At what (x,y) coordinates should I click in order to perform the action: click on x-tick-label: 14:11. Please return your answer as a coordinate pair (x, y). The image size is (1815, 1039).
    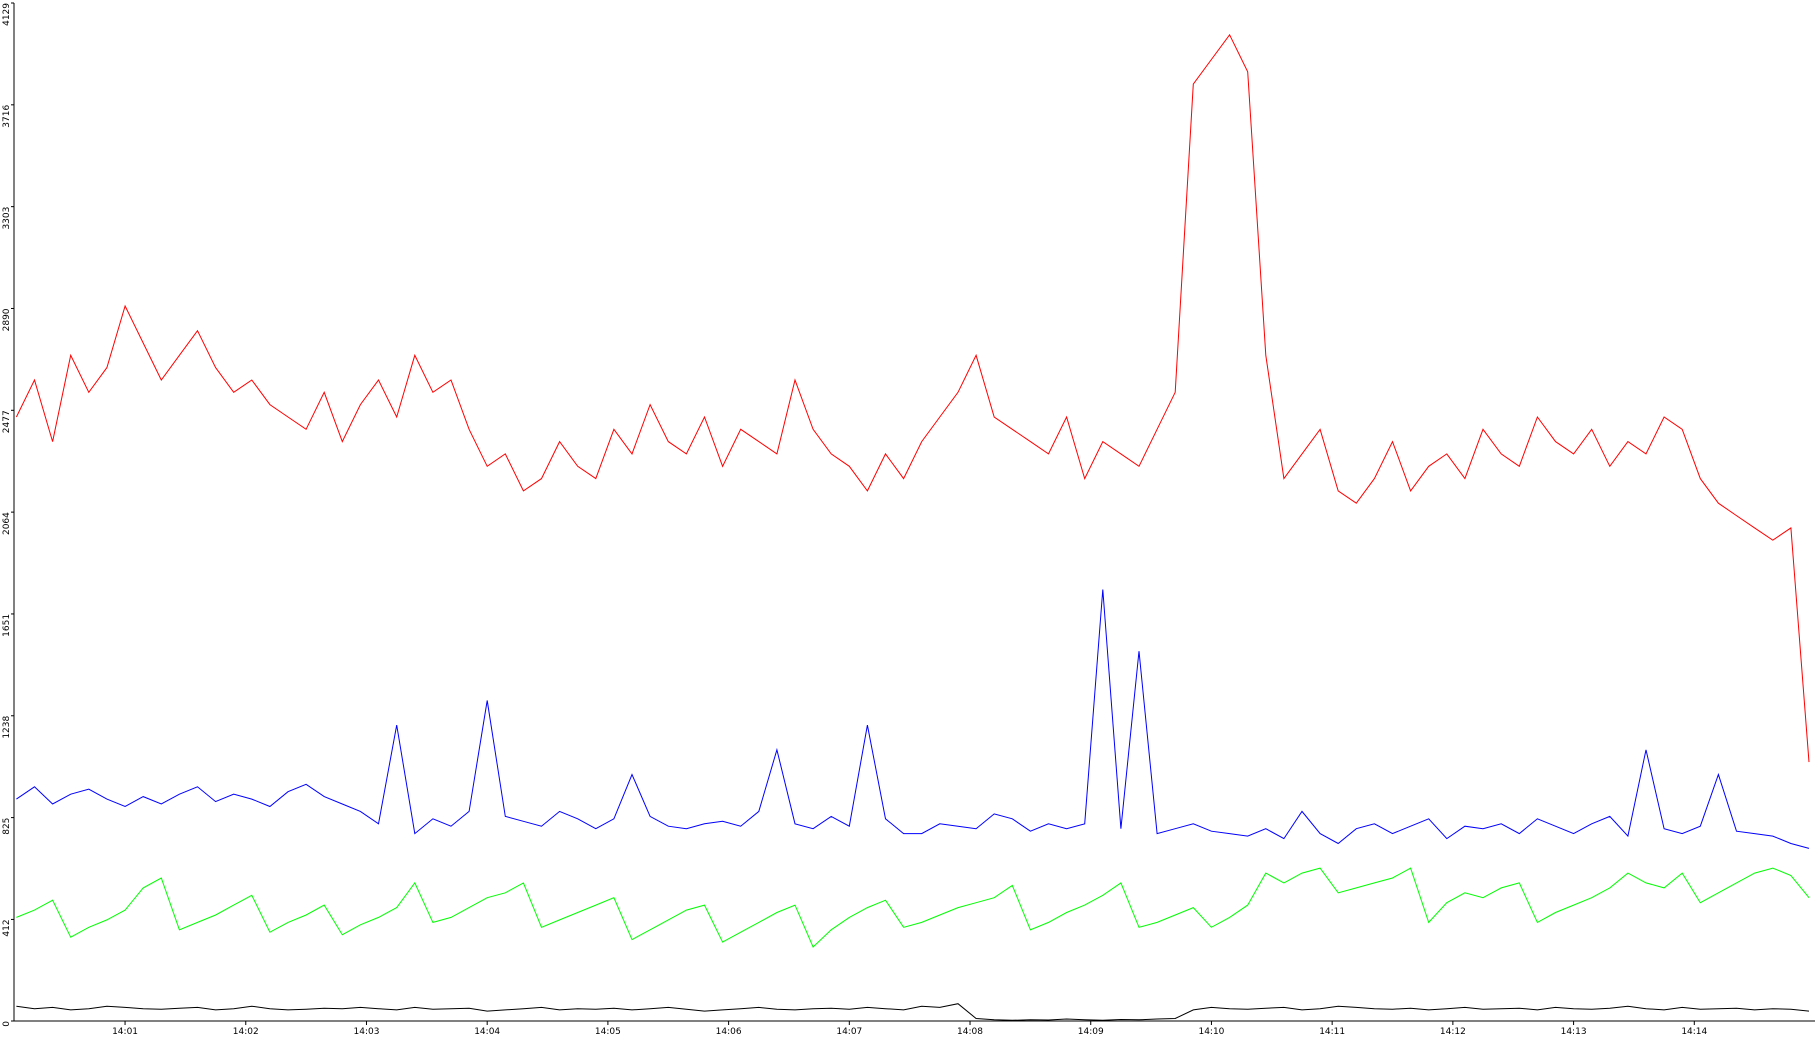
    Looking at the image, I should click on (1332, 1032).